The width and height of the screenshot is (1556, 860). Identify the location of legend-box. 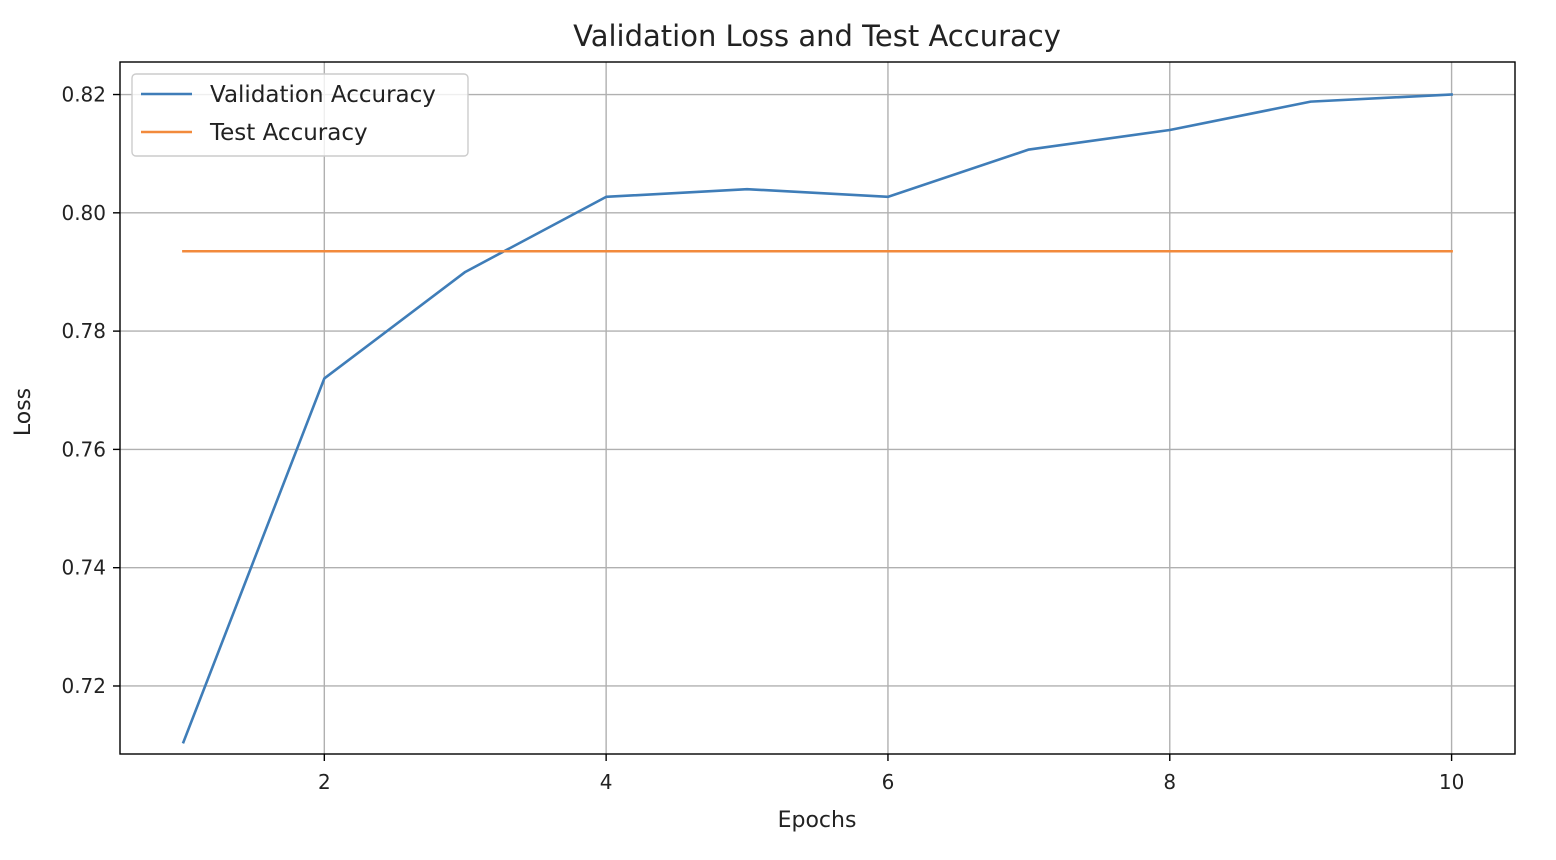
(300, 115).